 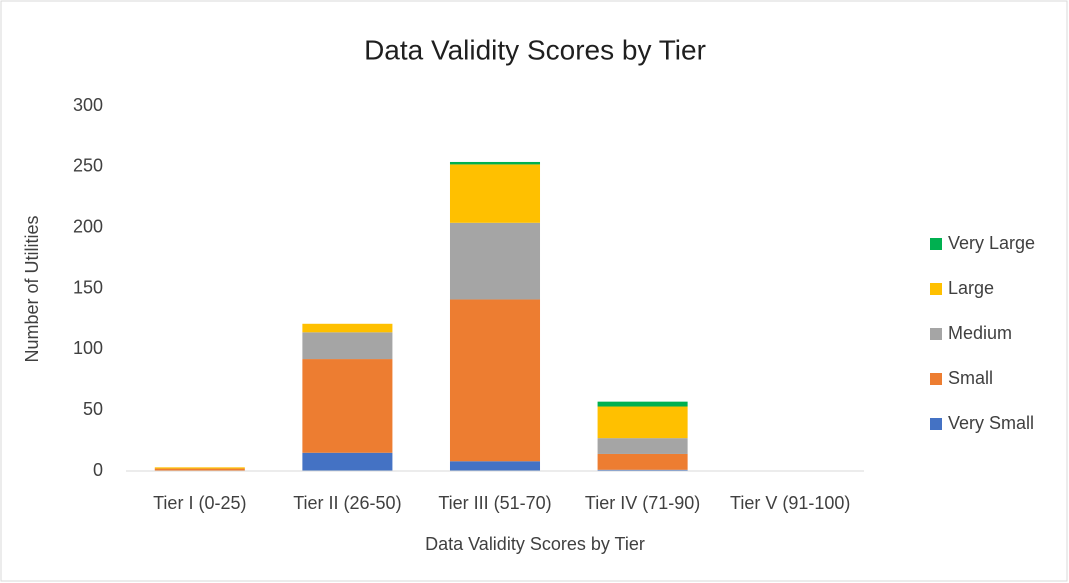 What do you see at coordinates (642, 503) in the screenshot?
I see `x-tick-label: Tier IV (71-90)` at bounding box center [642, 503].